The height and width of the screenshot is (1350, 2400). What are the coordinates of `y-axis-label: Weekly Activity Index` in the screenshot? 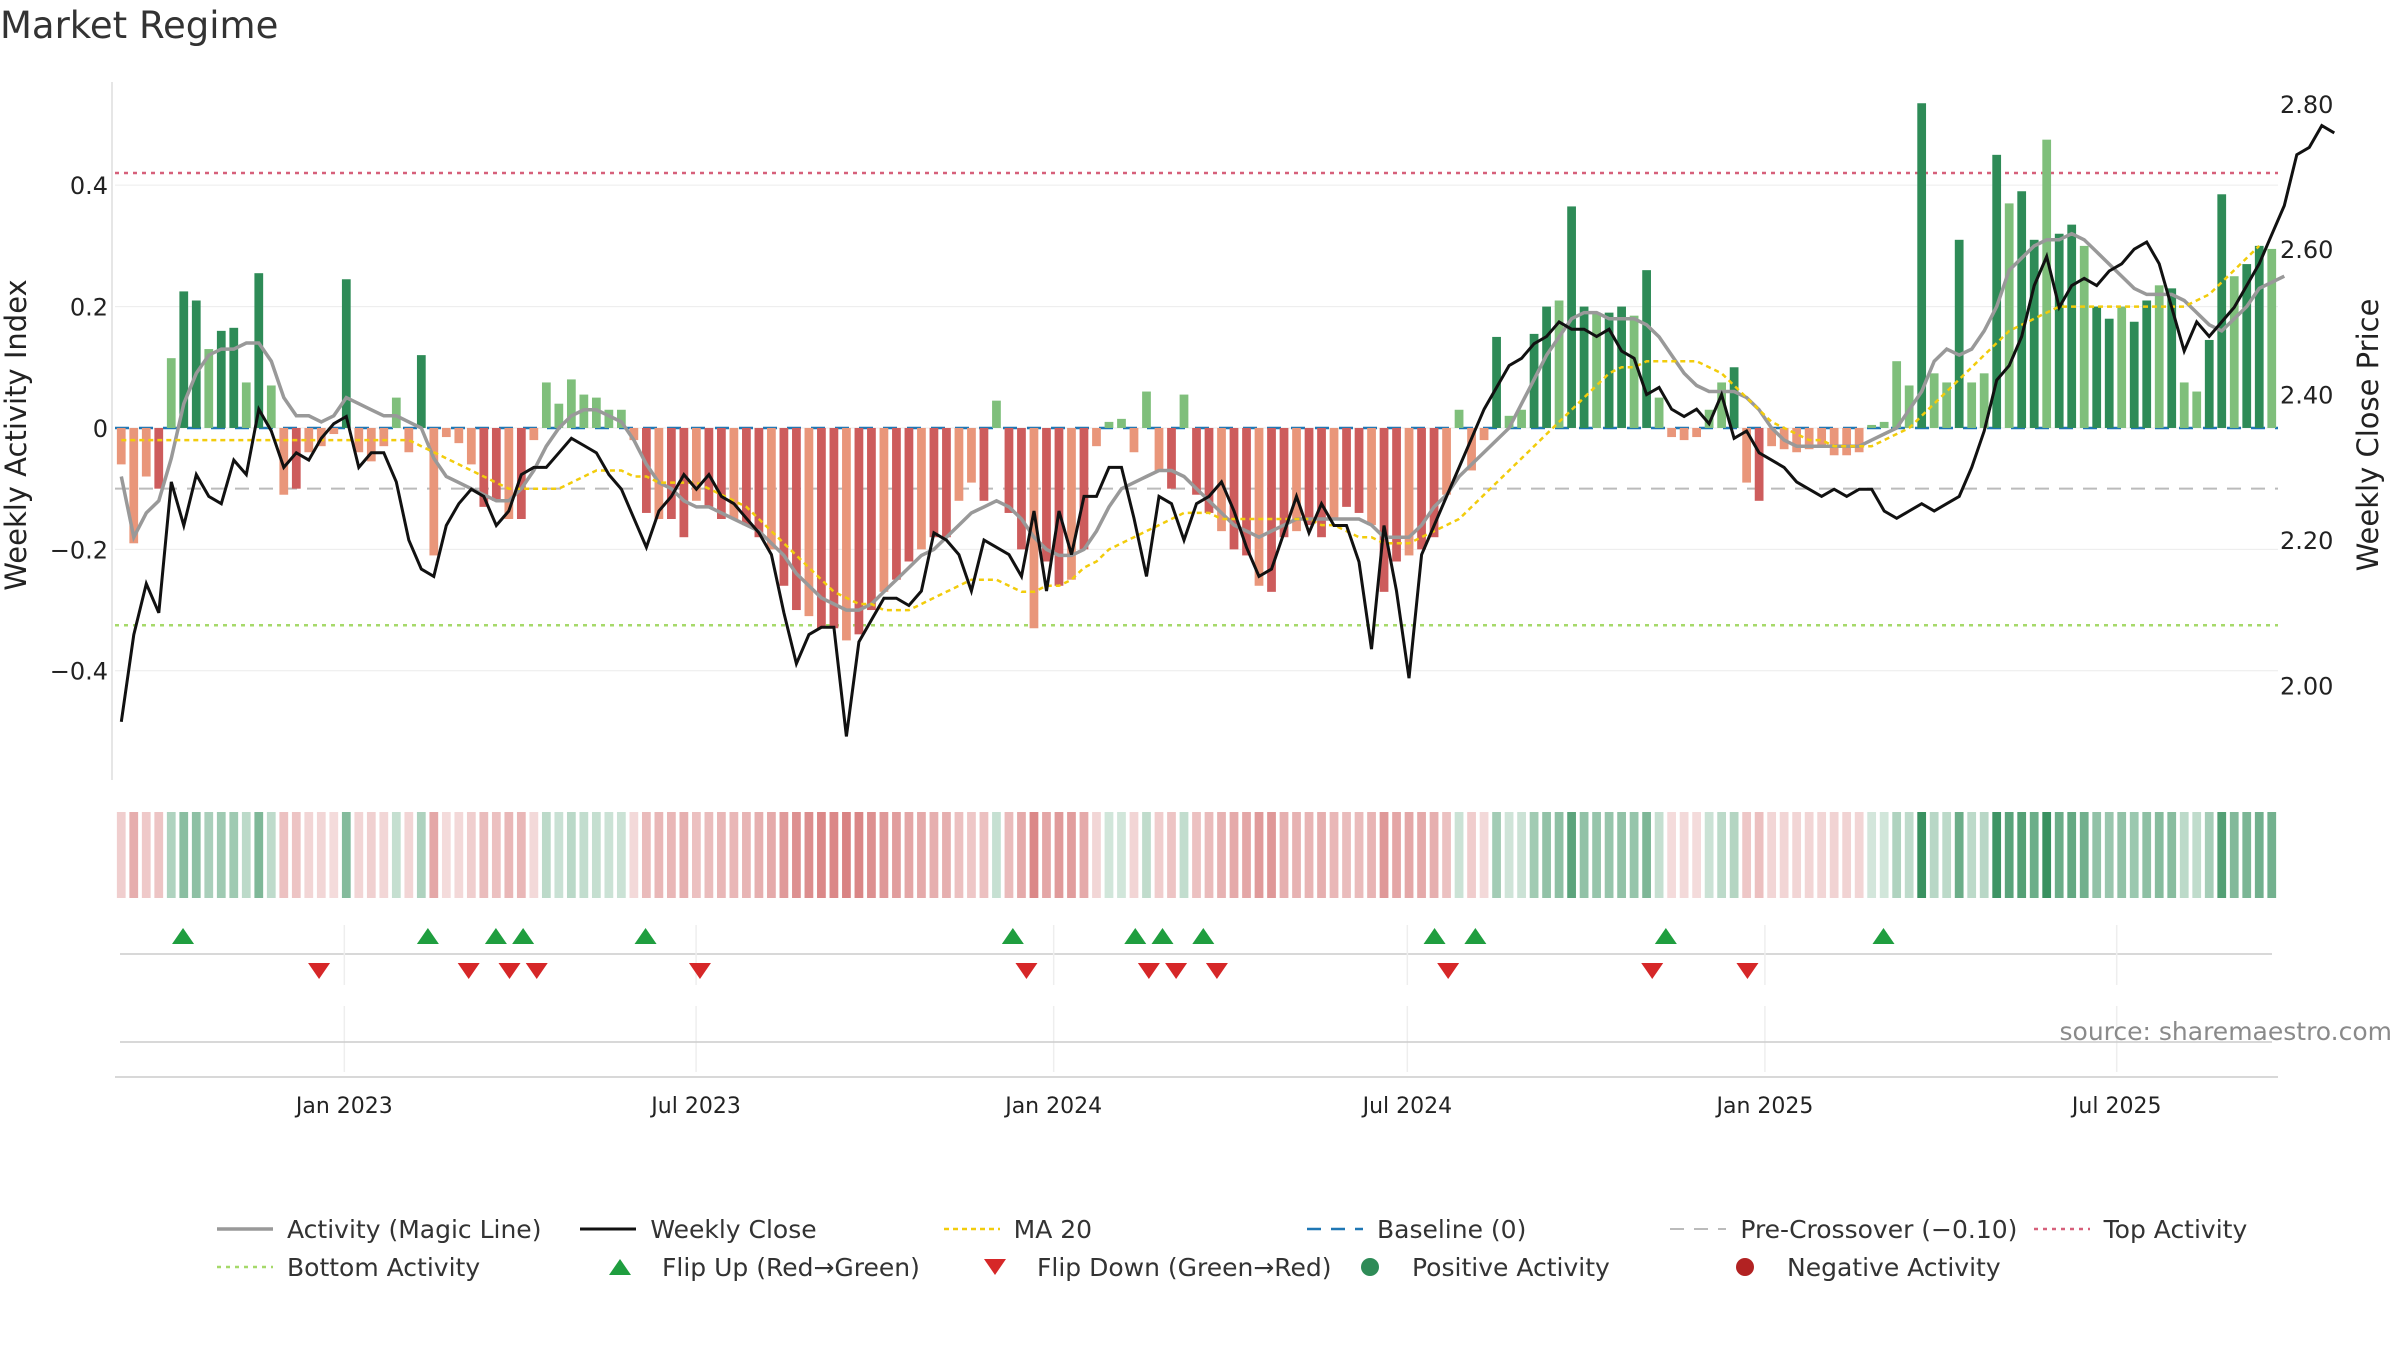 It's located at (16, 434).